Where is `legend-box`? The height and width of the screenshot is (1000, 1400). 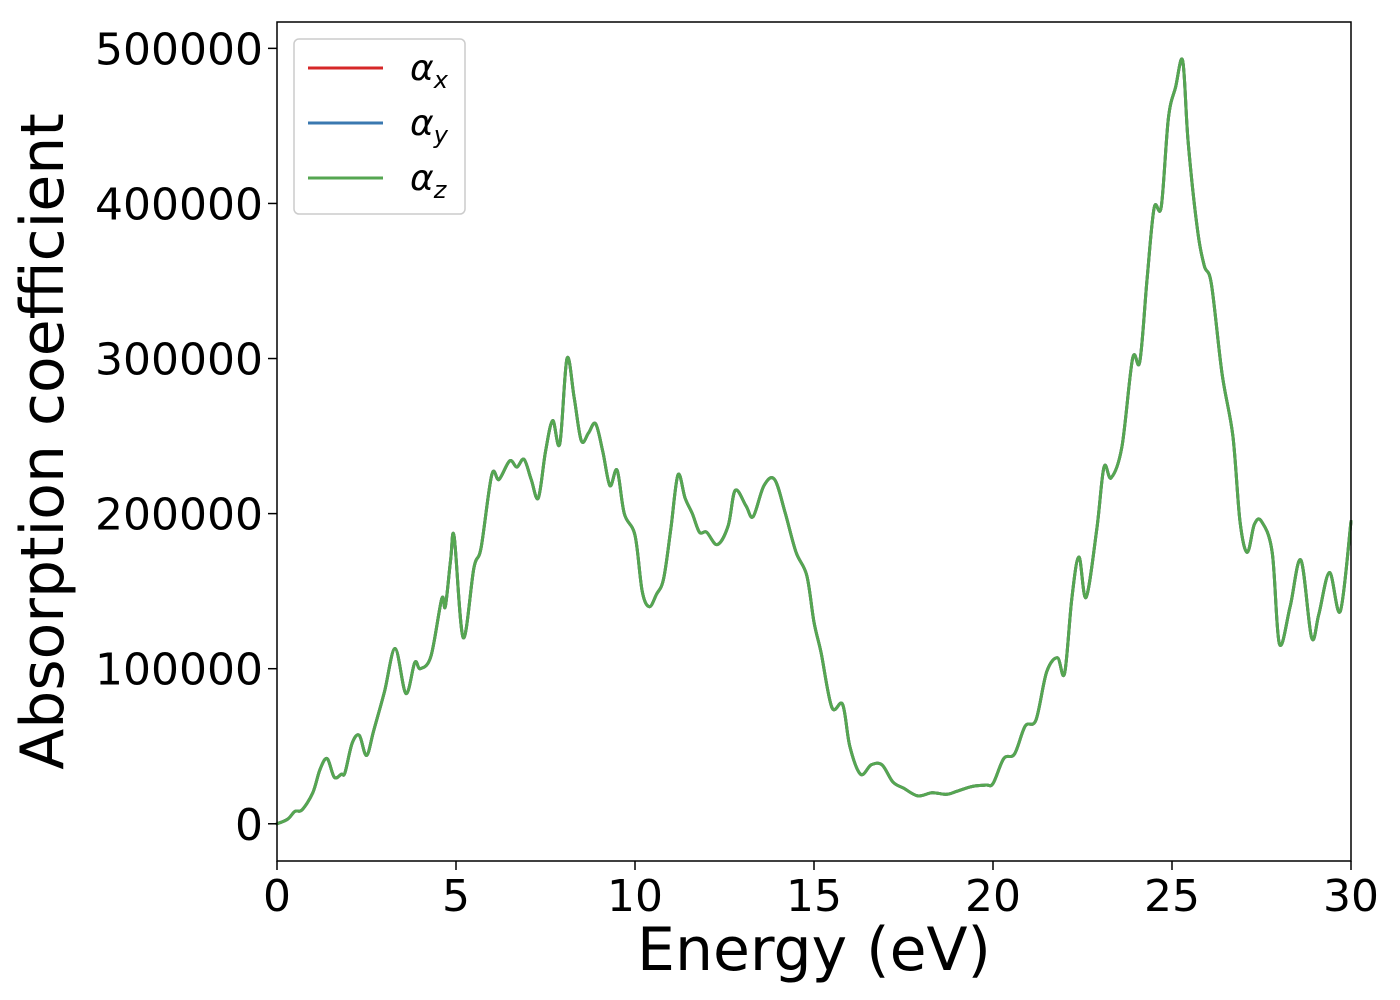 legend-box is located at coordinates (379, 126).